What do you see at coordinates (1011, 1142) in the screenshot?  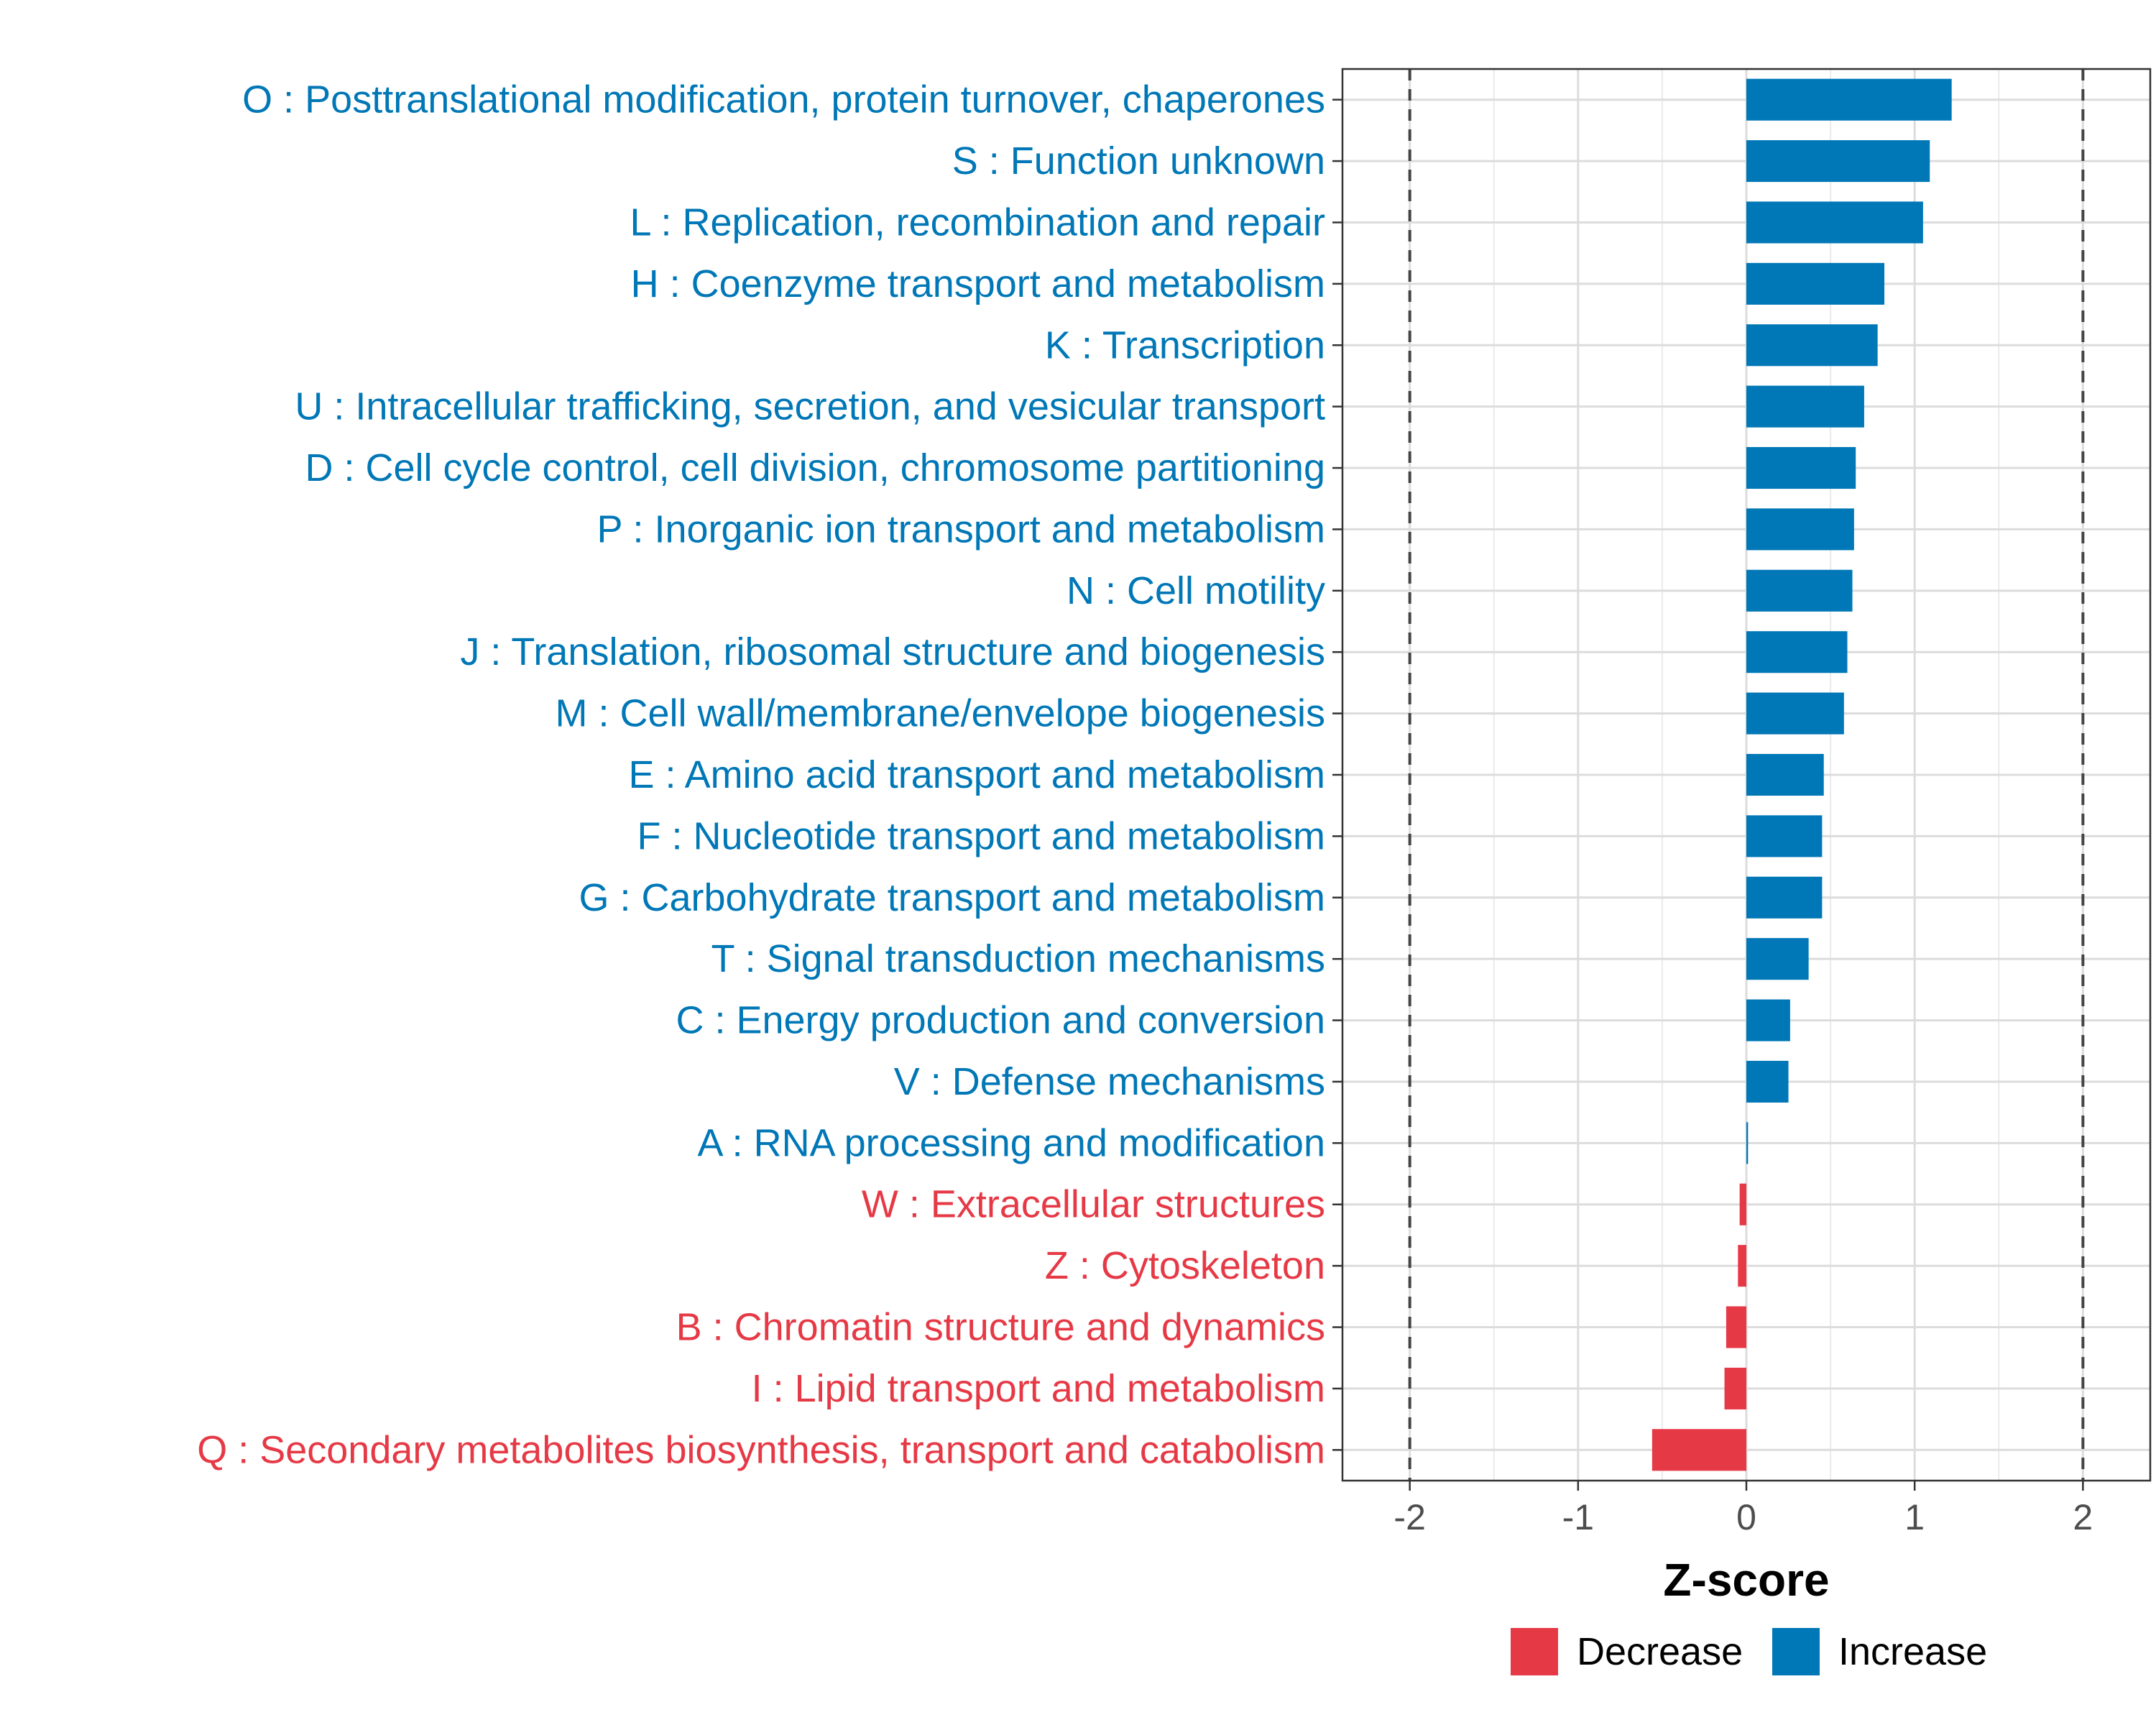 I see `category-label: A : RNA processing and modification` at bounding box center [1011, 1142].